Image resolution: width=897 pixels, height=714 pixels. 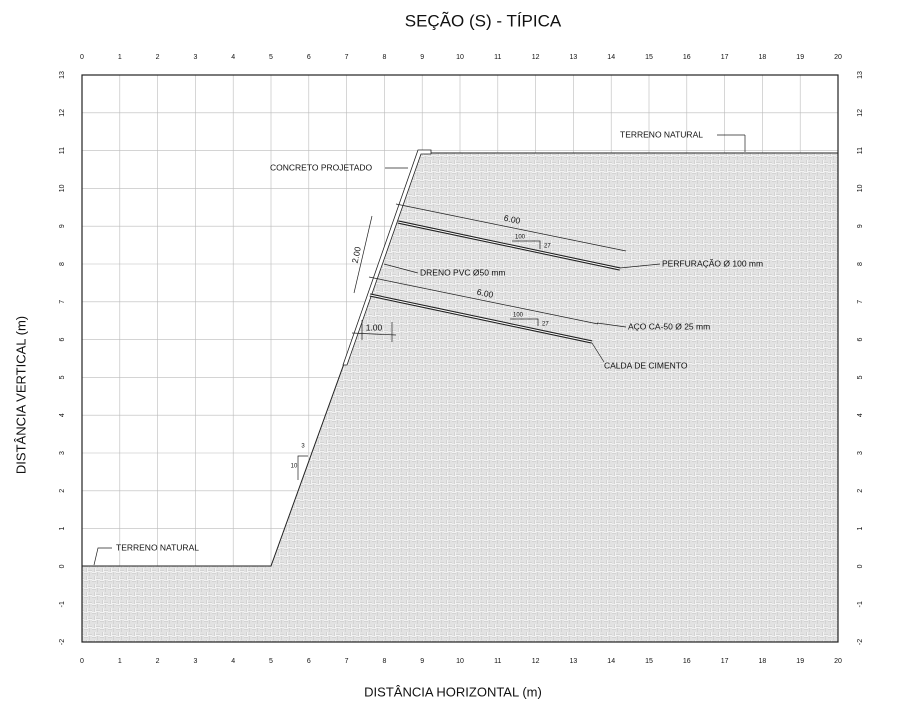 What do you see at coordinates (356, 254) in the screenshot?
I see `dimension-label: 2.00` at bounding box center [356, 254].